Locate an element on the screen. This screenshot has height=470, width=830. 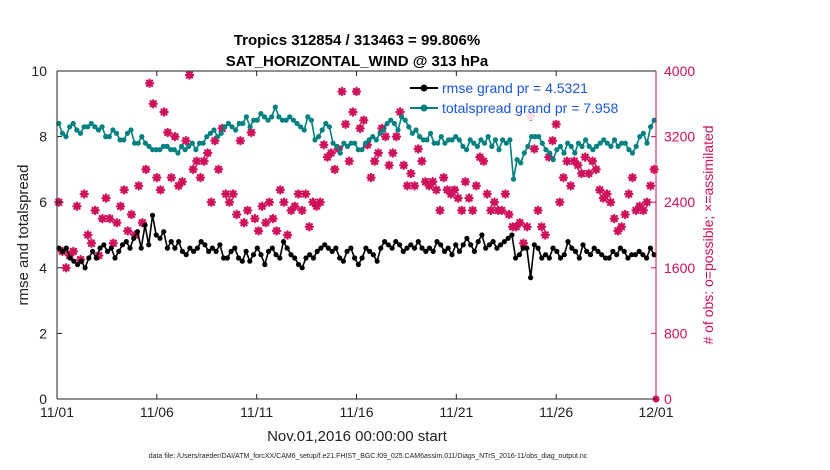
x-tick-label: 11/11 is located at coordinates (256, 412).